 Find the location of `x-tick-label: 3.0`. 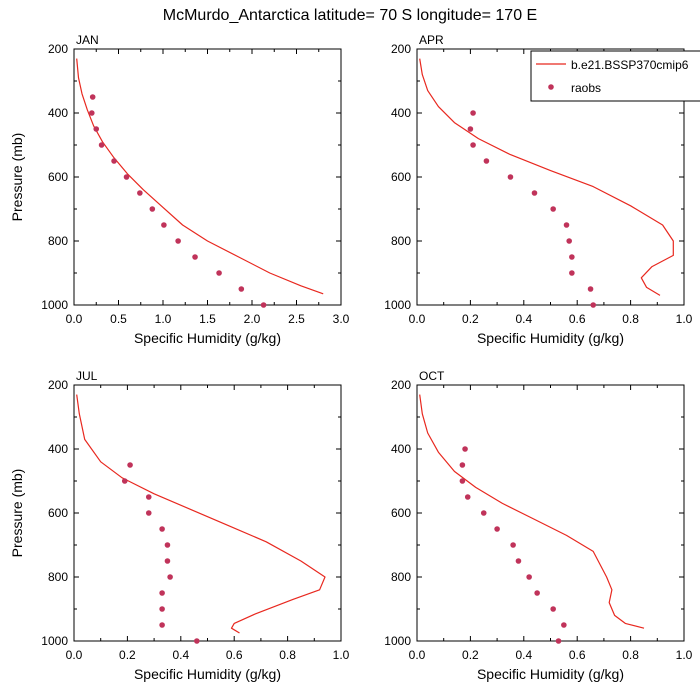

x-tick-label: 3.0 is located at coordinates (341, 319).